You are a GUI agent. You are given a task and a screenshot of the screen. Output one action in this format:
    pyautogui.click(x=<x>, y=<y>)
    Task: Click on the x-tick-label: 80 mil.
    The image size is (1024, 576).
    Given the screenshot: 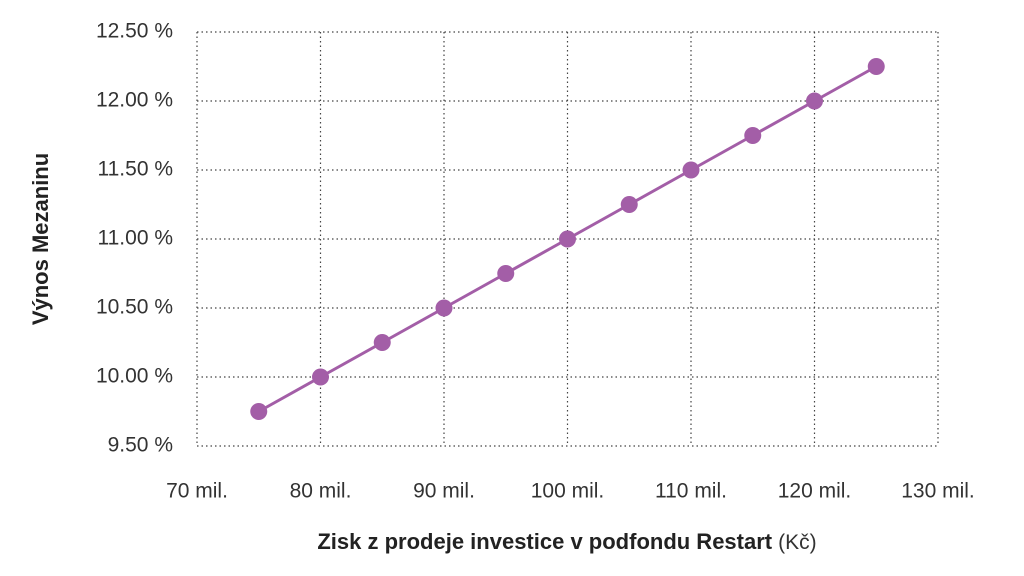 What is the action you would take?
    pyautogui.click(x=321, y=491)
    